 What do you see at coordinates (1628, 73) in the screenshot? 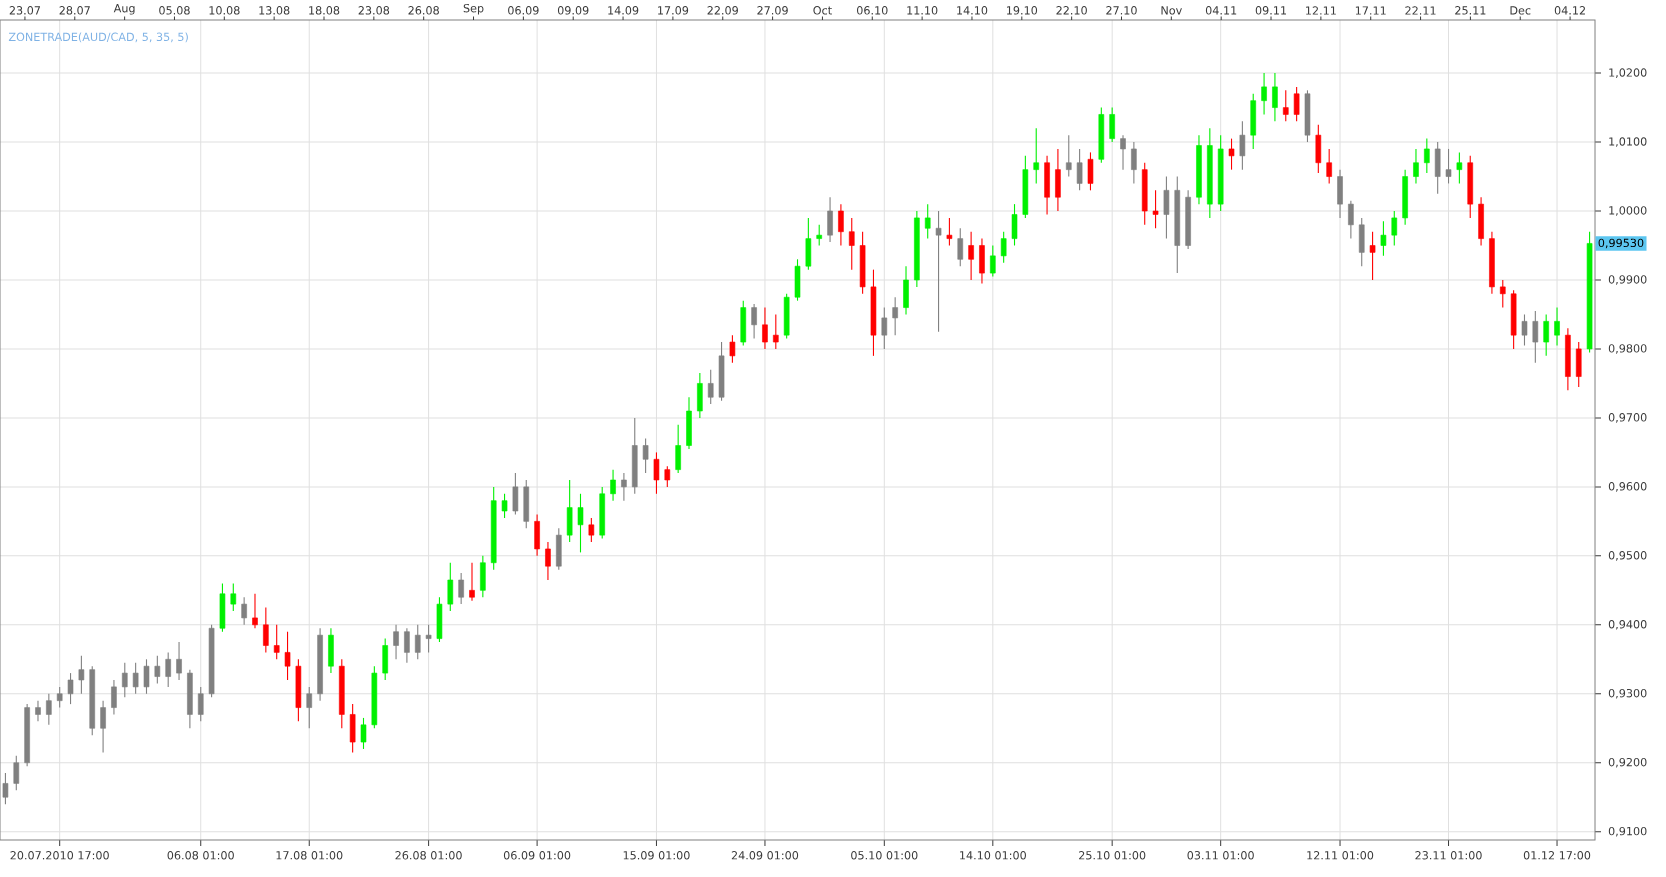
I see `y-tick-label: 1,0200` at bounding box center [1628, 73].